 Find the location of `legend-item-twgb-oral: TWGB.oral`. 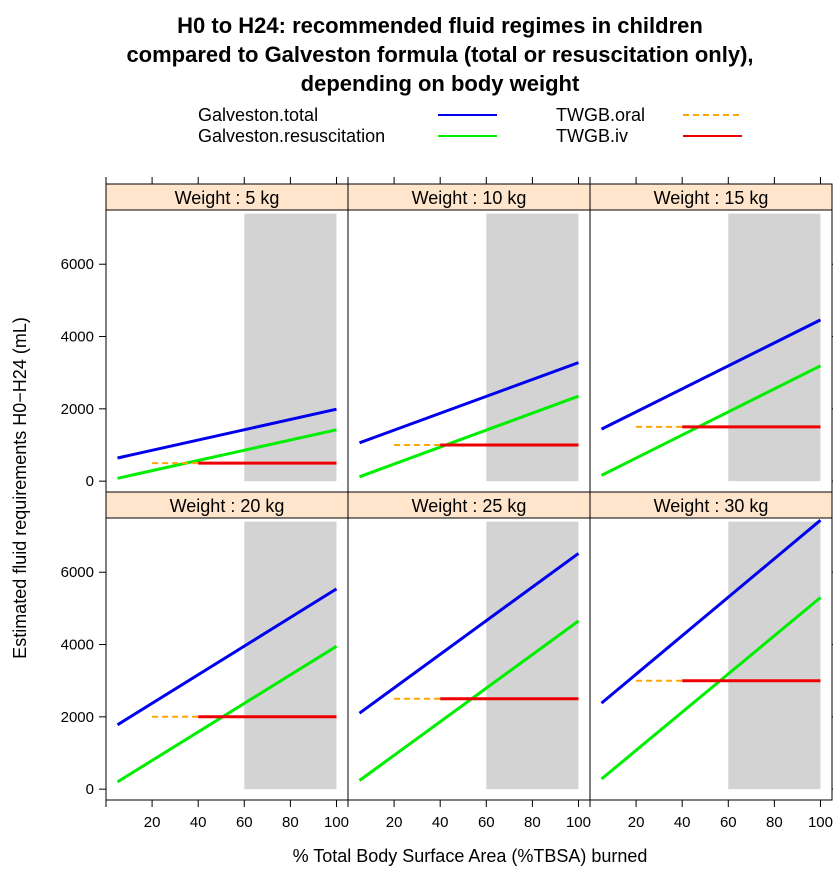

legend-item-twgb-oral: TWGB.oral is located at coordinates (649, 115).